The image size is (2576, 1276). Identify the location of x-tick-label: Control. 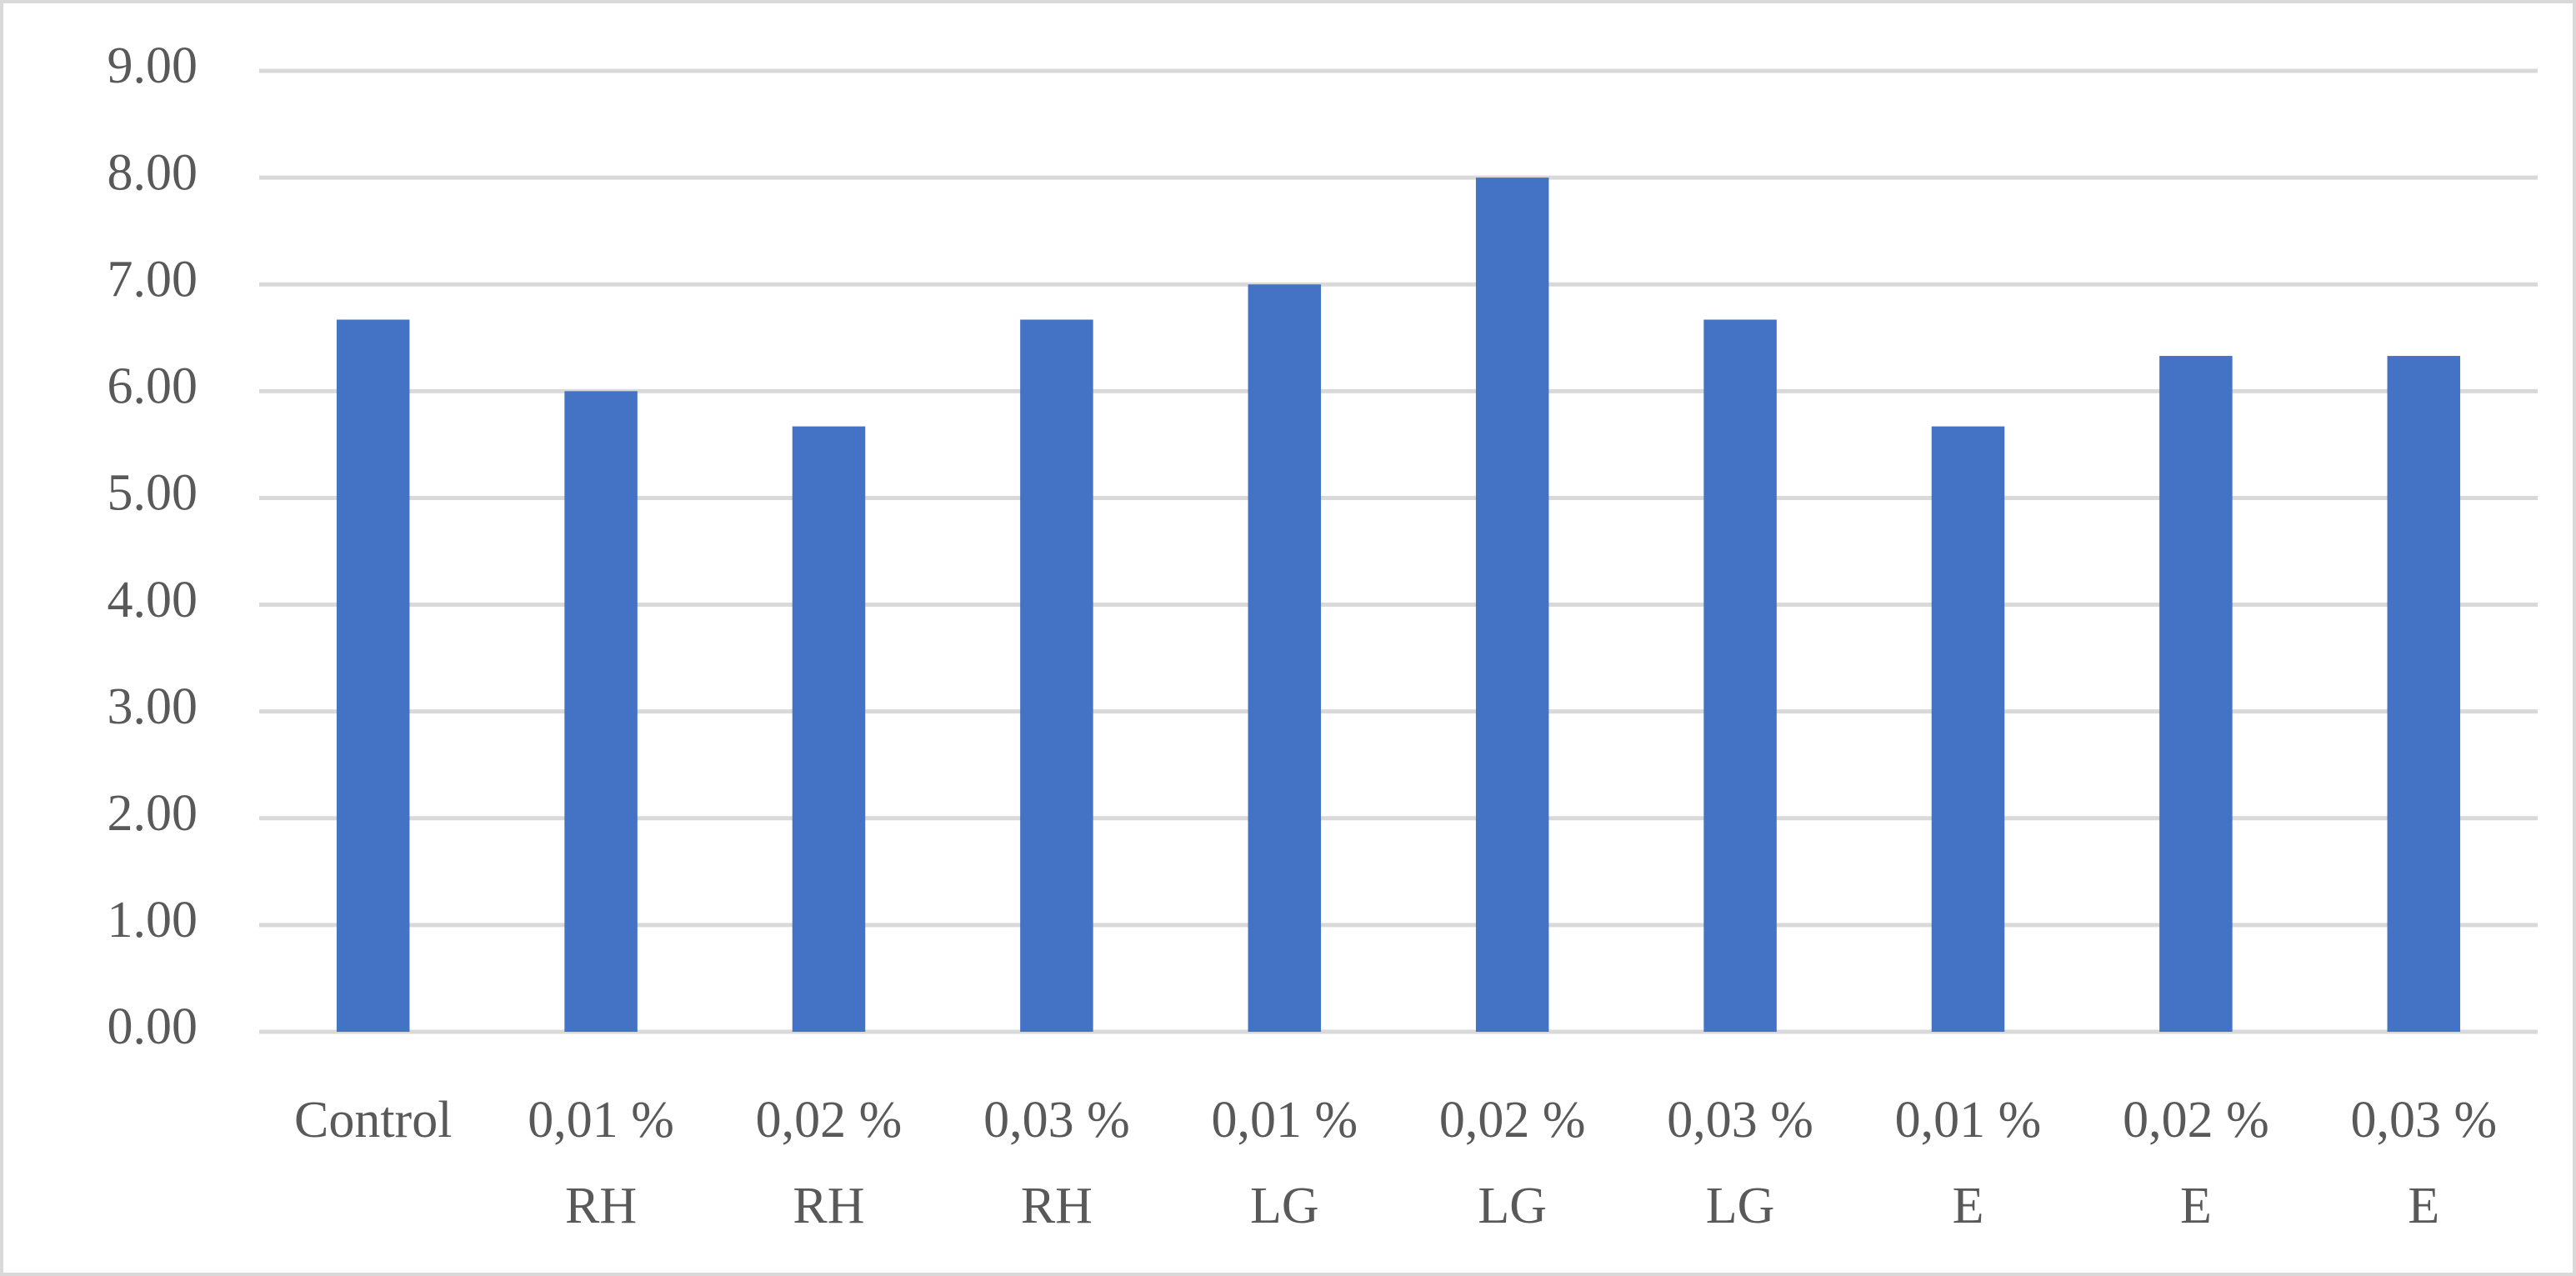
(373, 1120).